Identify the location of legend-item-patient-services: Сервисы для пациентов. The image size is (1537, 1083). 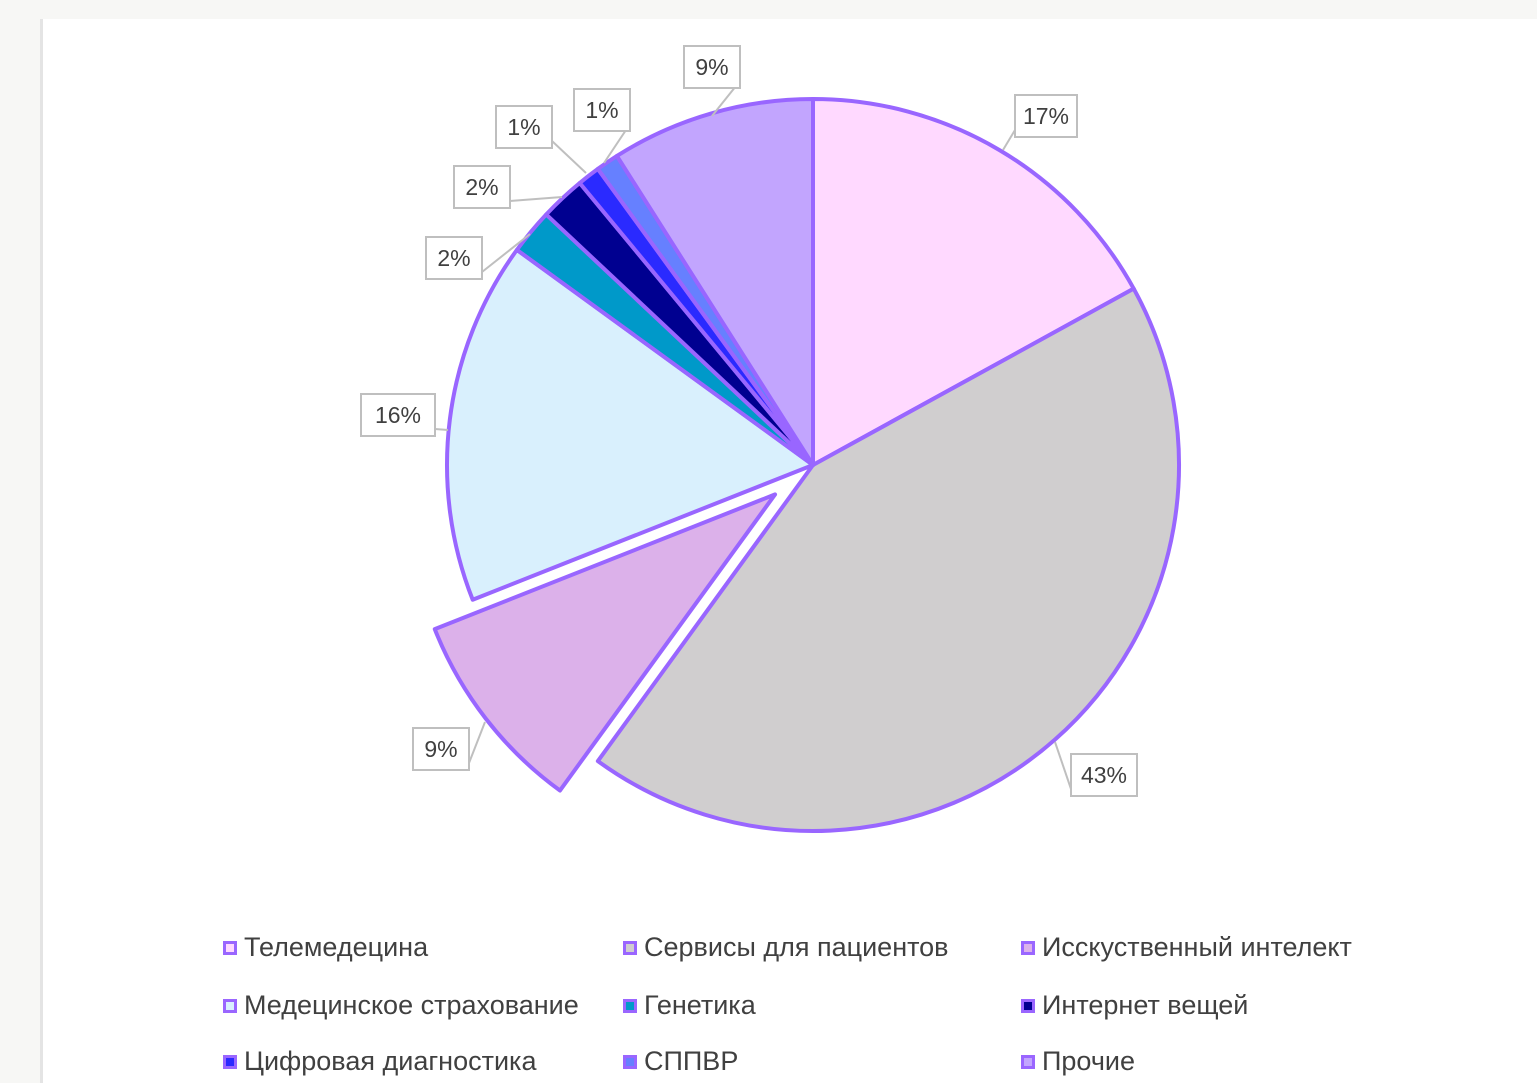
(786, 947).